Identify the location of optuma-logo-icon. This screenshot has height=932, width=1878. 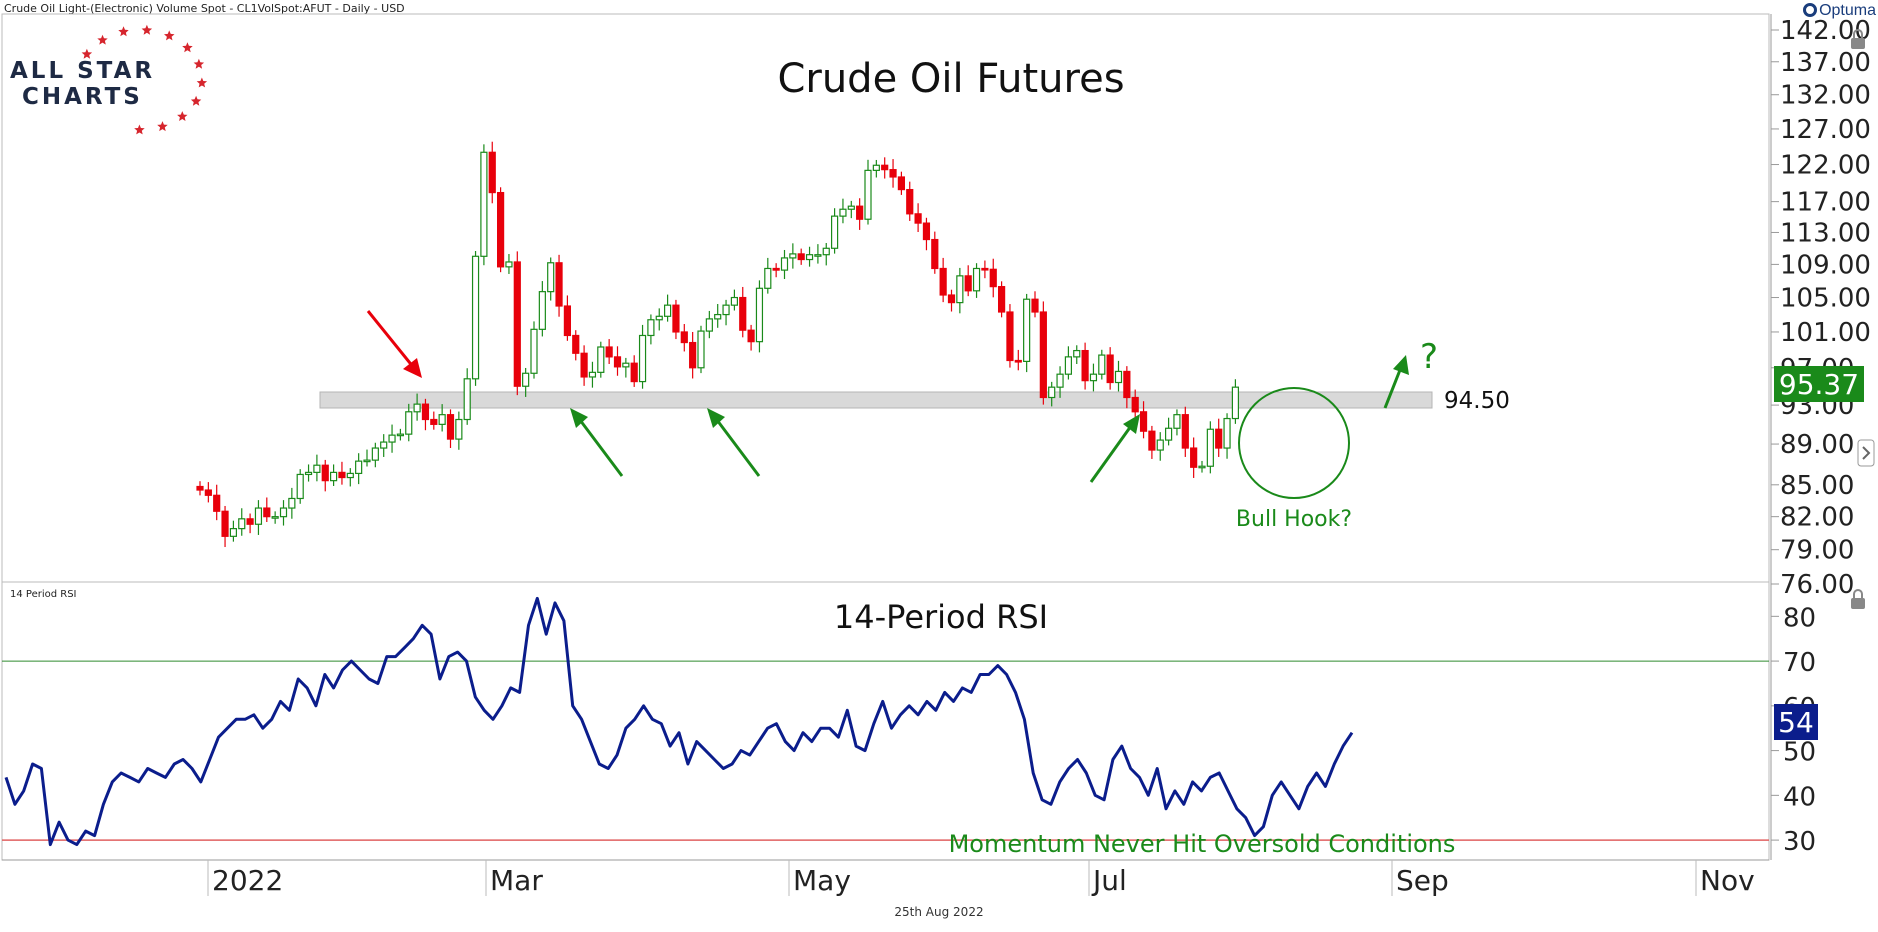
(1810, 10).